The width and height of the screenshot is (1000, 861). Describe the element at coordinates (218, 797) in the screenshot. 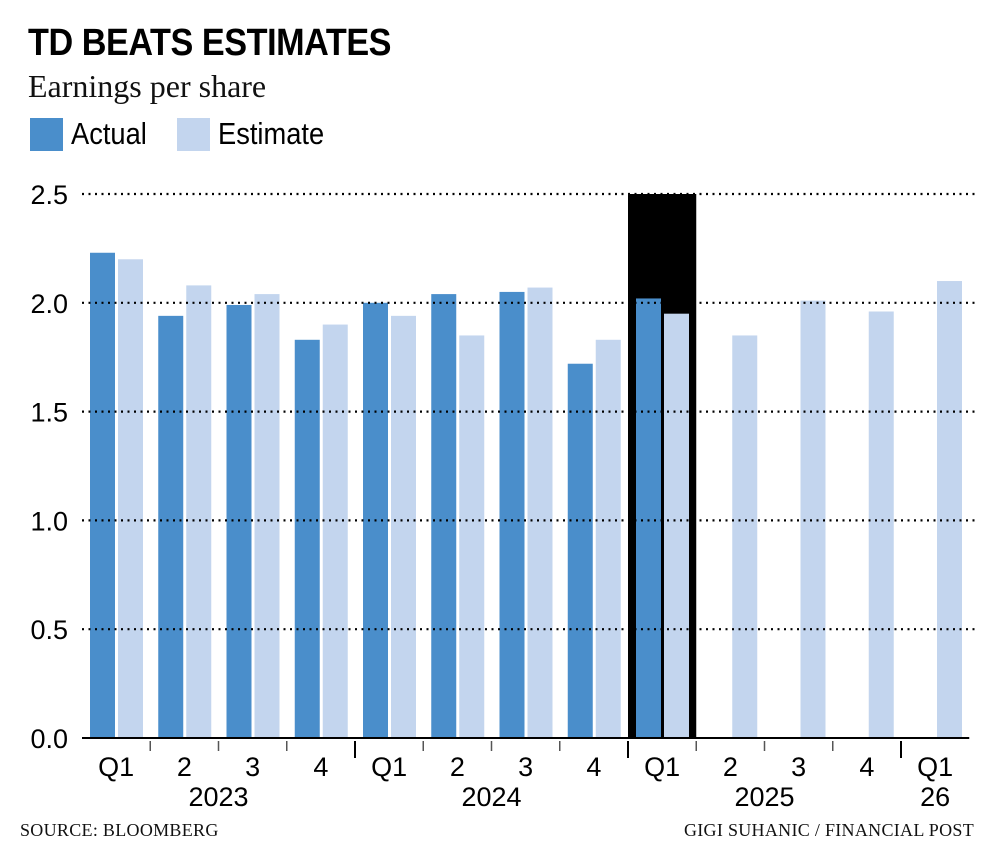

I see `year-label: 2023` at that location.